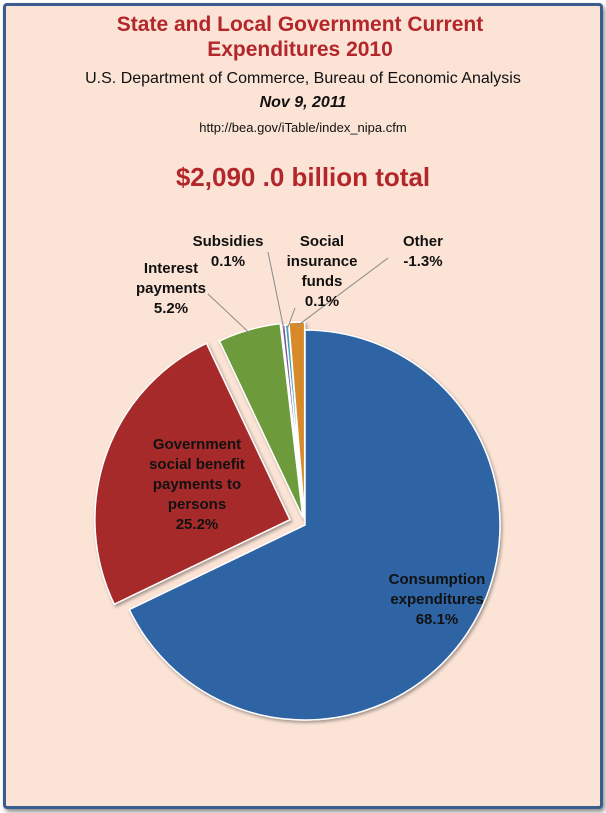 The width and height of the screenshot is (606, 813). I want to click on label-consumption: Consumption expenditures 68.1%, so click(437, 599).